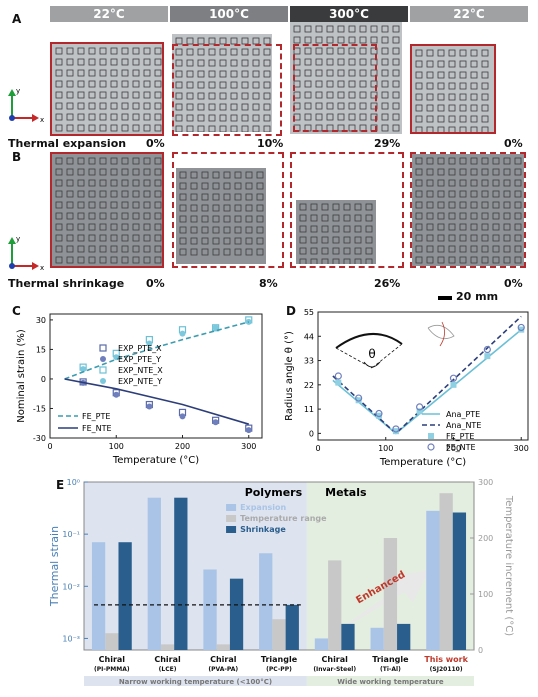 The height and width of the screenshot is (697, 538). I want to click on scale-bar-line, so click(445, 298).